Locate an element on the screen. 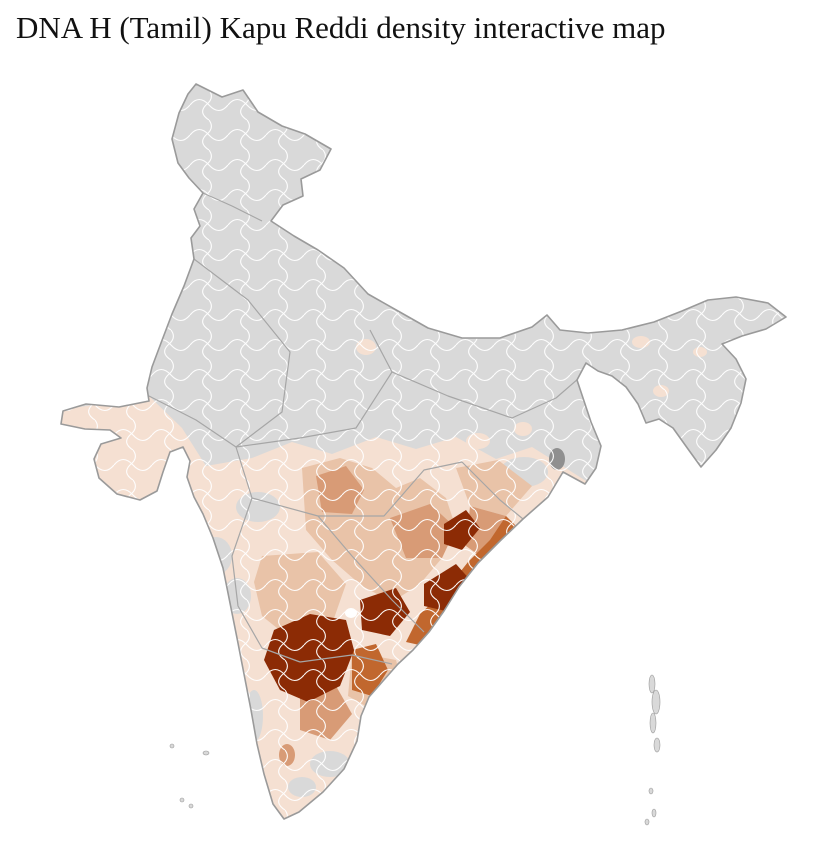  lakshadweep-islands is located at coordinates (189, 776).